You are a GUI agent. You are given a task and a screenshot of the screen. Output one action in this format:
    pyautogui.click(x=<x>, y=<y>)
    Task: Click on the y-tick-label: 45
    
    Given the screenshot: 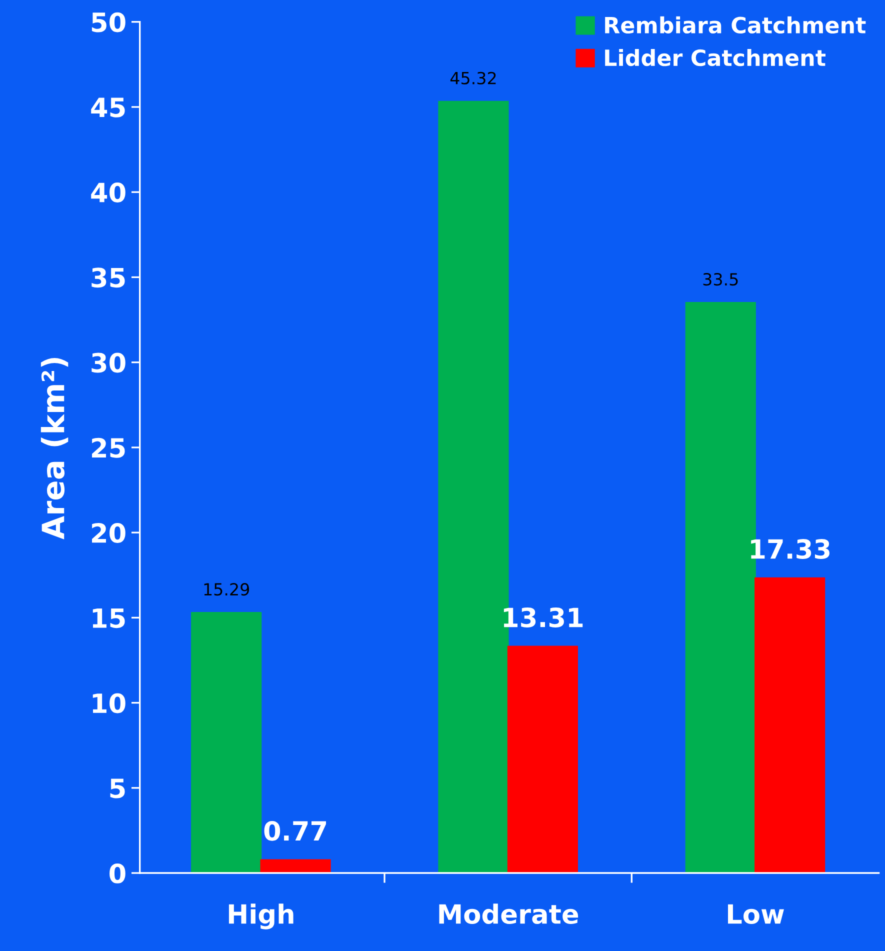 What is the action you would take?
    pyautogui.click(x=108, y=108)
    